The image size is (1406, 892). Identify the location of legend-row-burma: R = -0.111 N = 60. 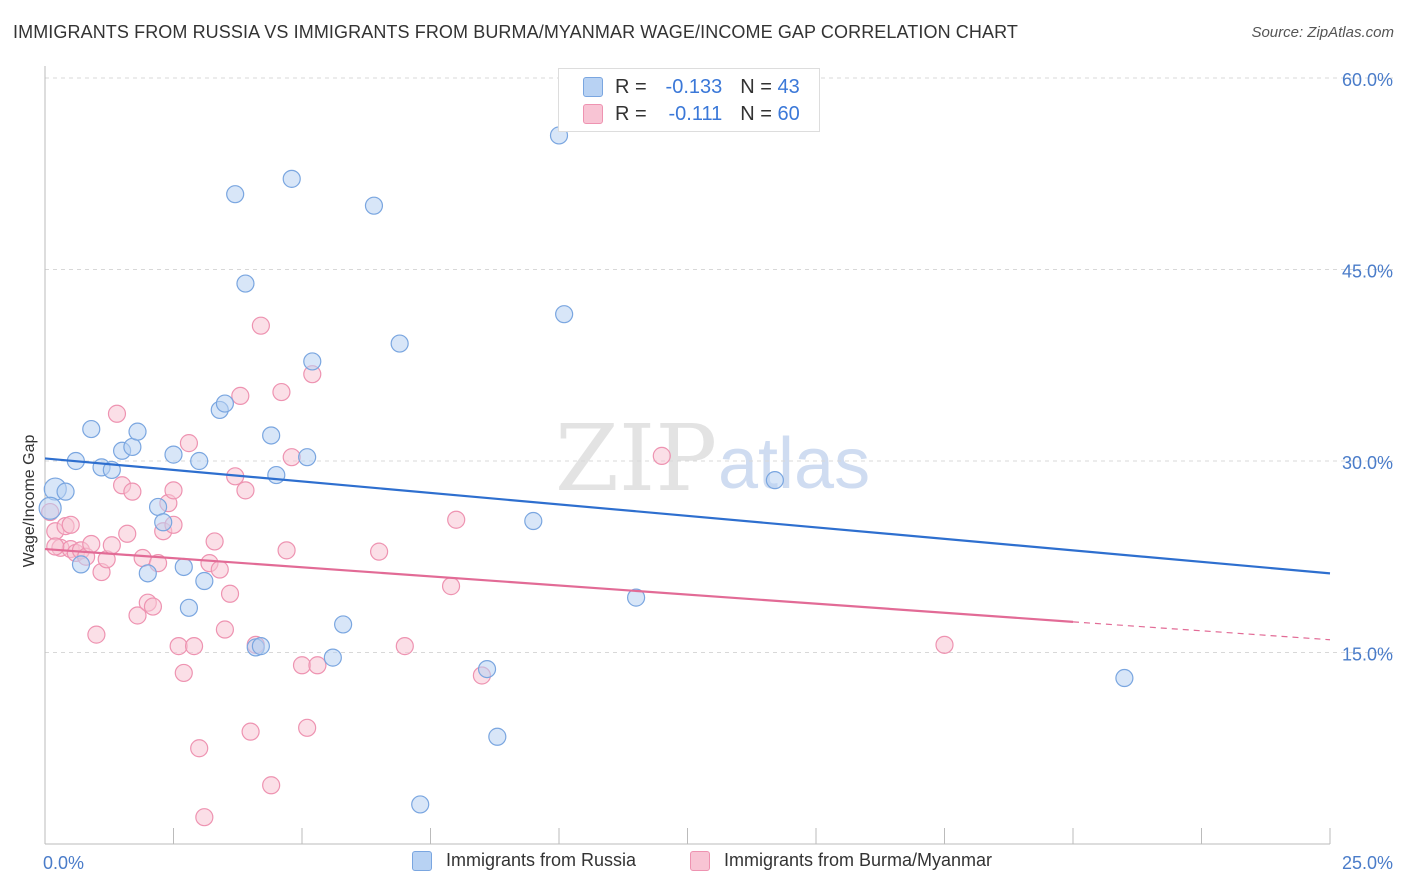
(691, 114).